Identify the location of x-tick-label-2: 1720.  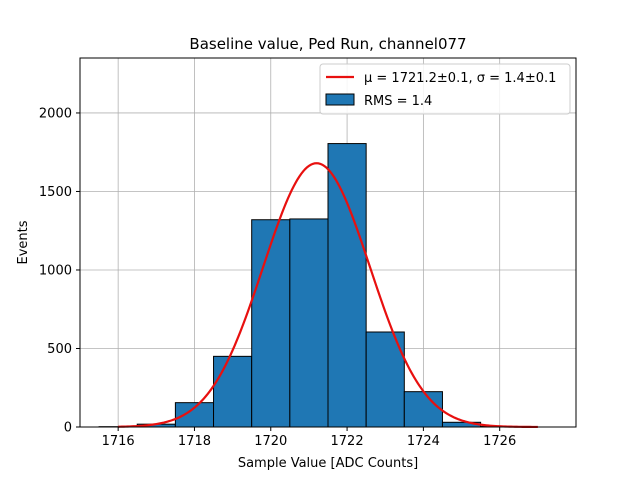
(270, 441).